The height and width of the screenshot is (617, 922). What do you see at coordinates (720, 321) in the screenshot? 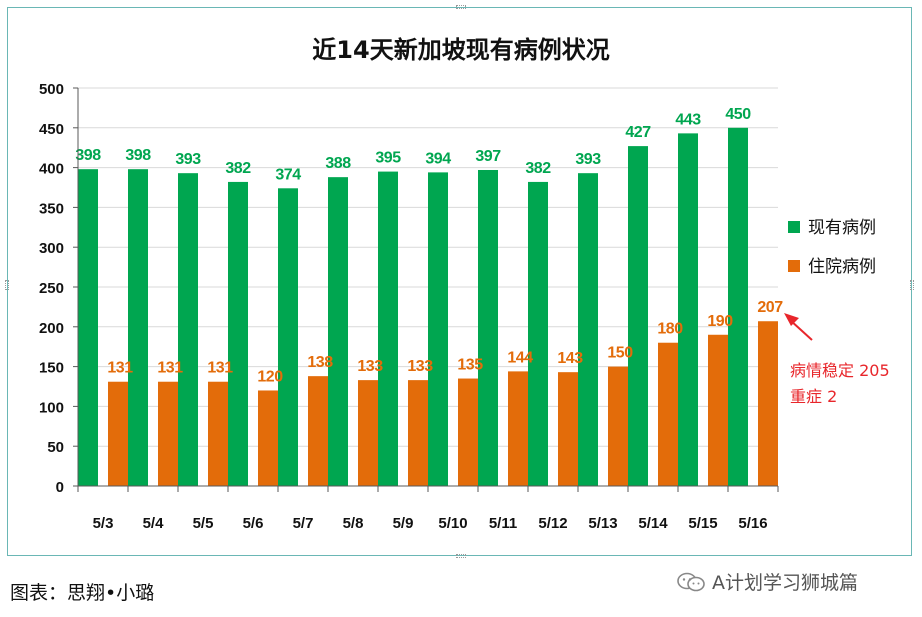
I see `data-label-hospitalized: 190` at bounding box center [720, 321].